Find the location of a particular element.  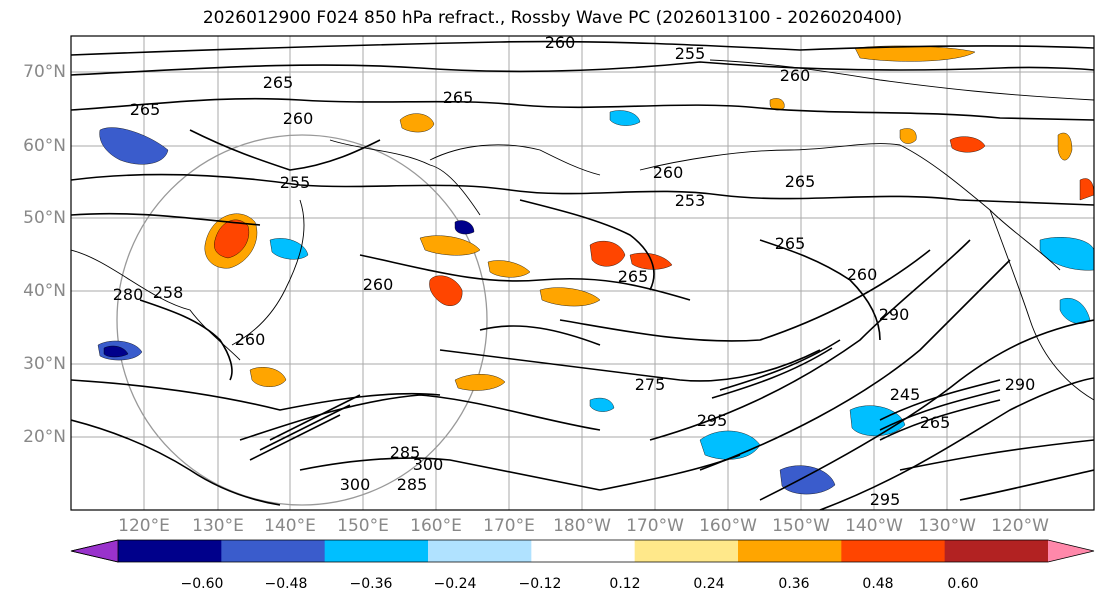

contour-label: 275 is located at coordinates (650, 384).